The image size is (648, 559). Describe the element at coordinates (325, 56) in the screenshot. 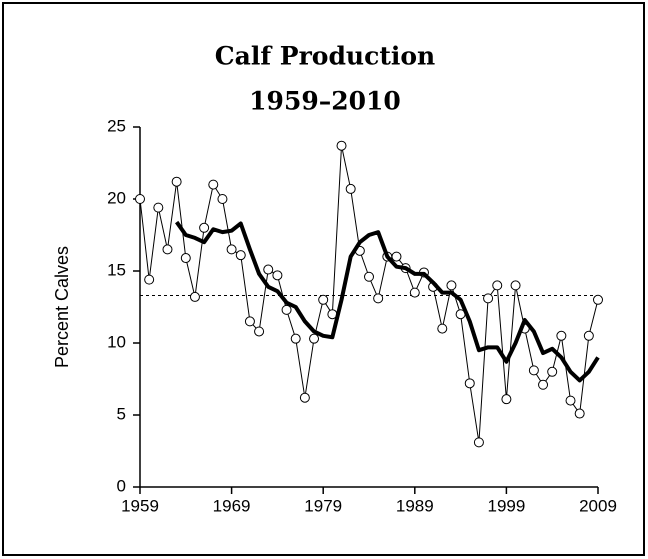

I see `chart-title: Calf Production` at that location.